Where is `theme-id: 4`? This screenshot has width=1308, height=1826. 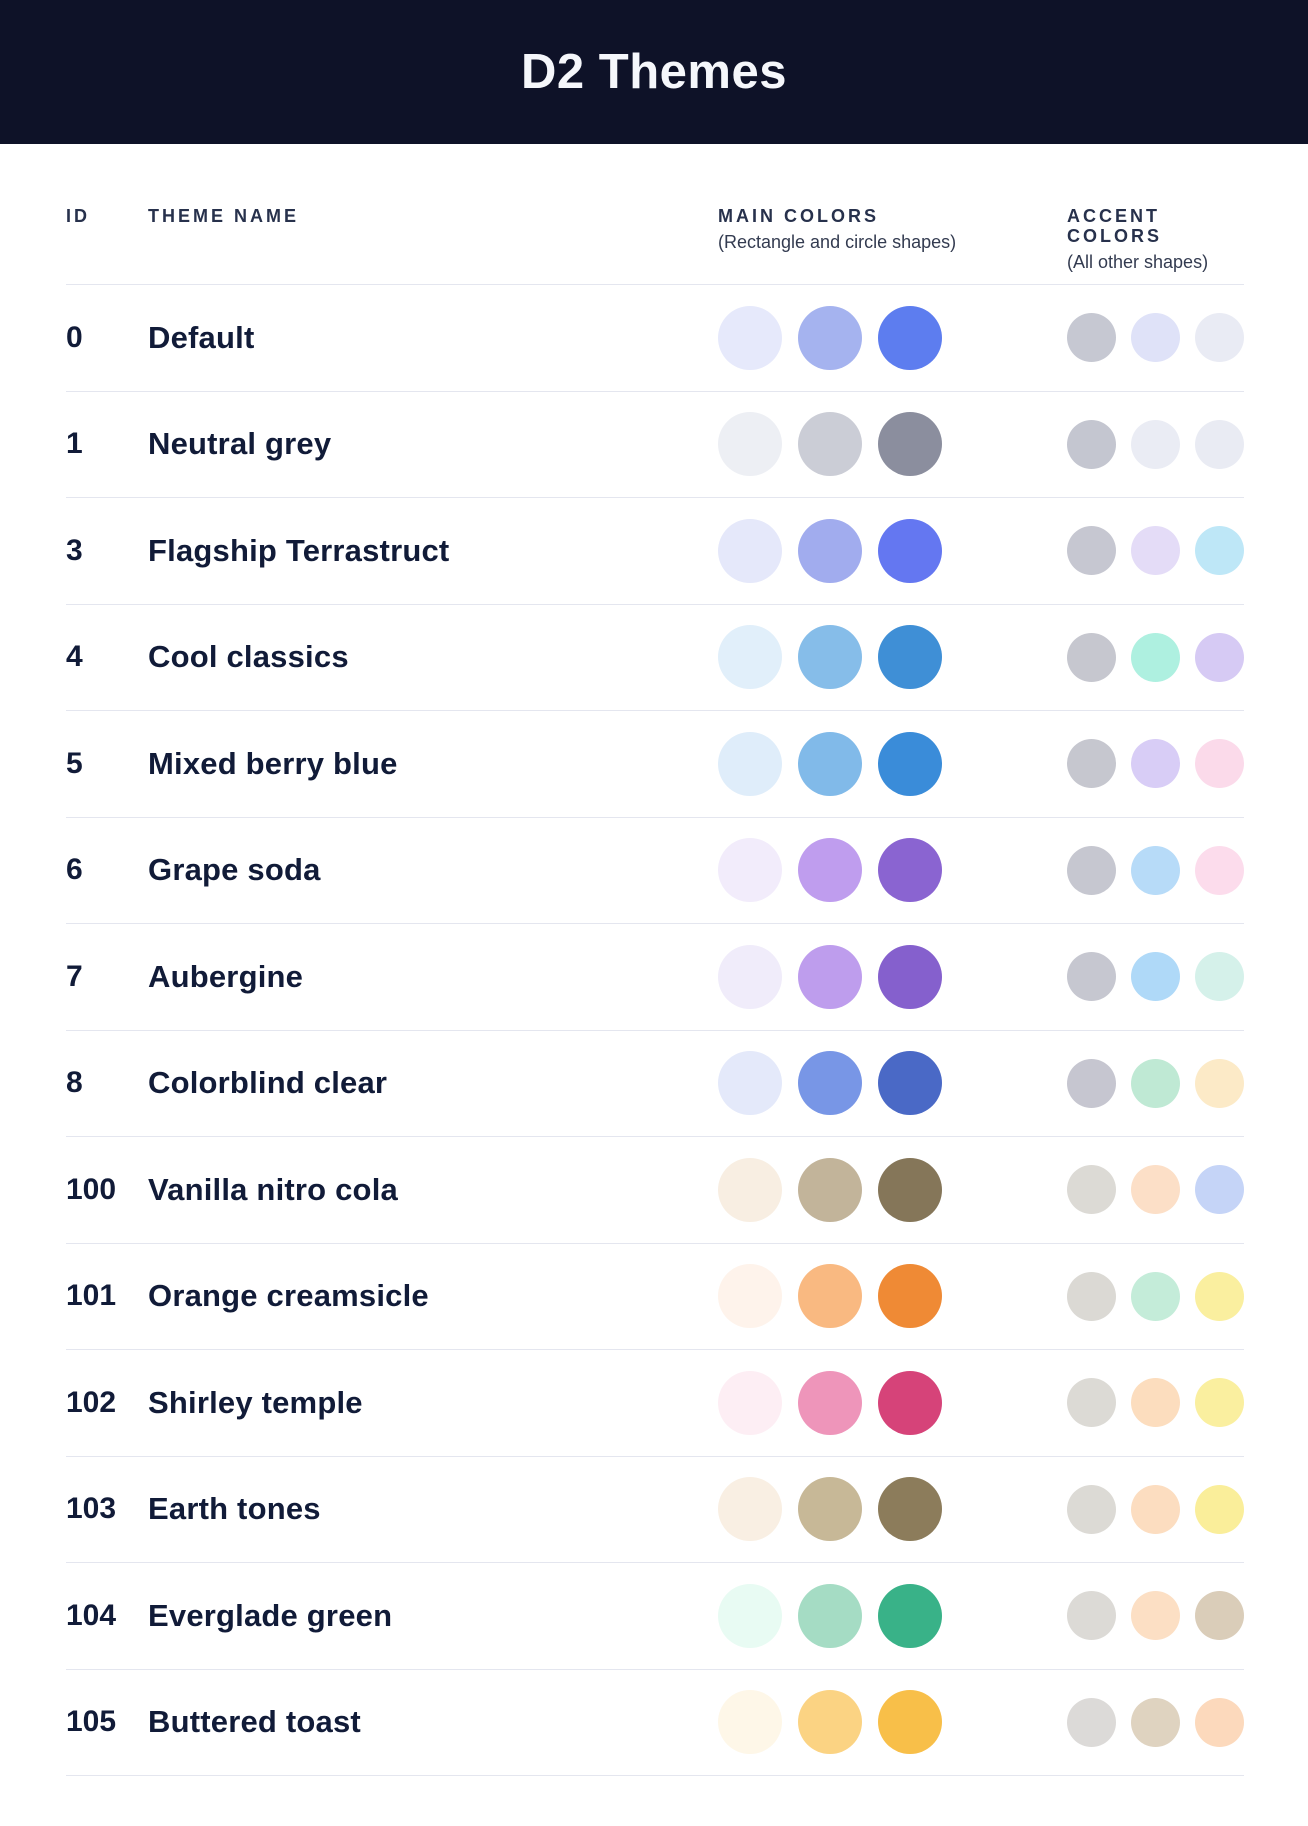 theme-id: 4 is located at coordinates (74, 657).